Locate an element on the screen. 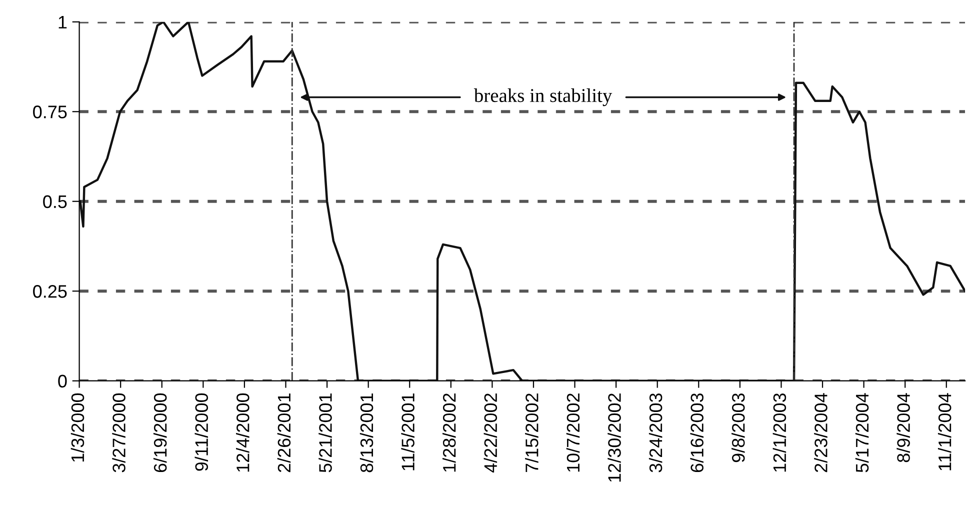 This screenshot has width=967, height=521. x-tick-label: 5/17/2004 is located at coordinates (862, 432).